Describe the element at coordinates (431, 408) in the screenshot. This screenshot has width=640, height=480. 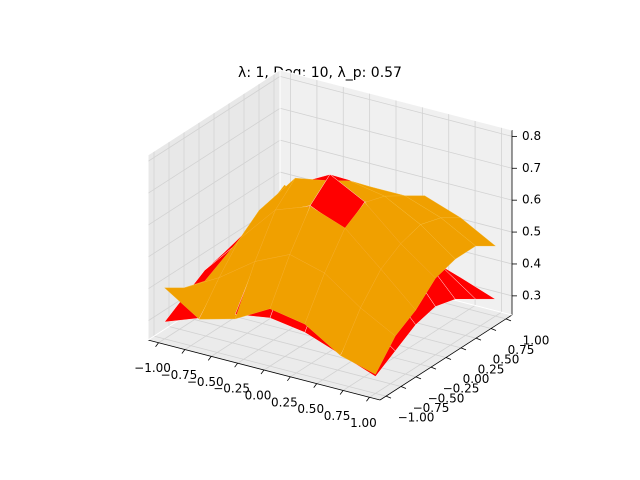
I see `y-tick-label: −0.75` at that location.